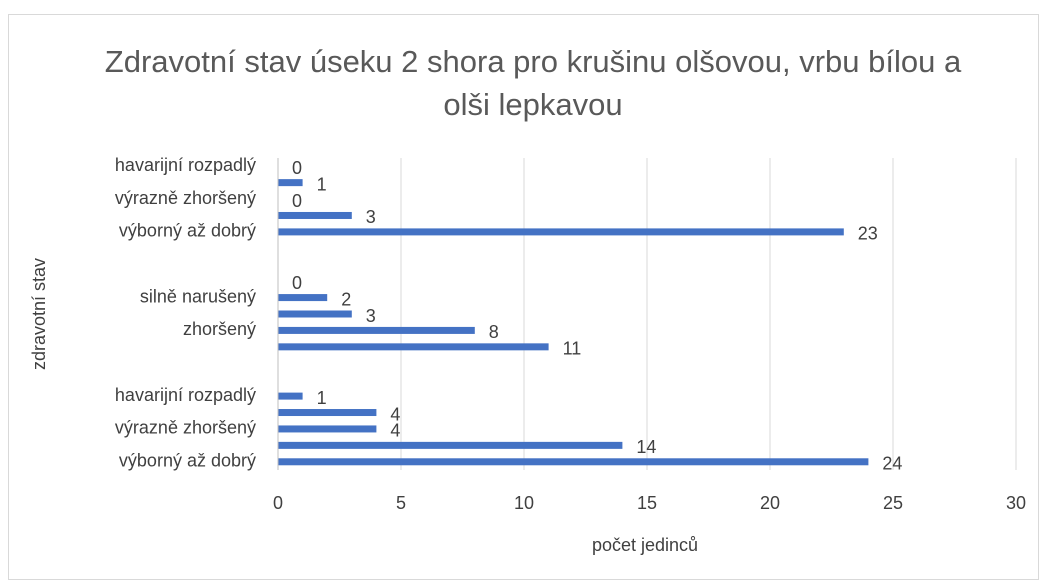  What do you see at coordinates (572, 349) in the screenshot?
I see `data-label: 11` at bounding box center [572, 349].